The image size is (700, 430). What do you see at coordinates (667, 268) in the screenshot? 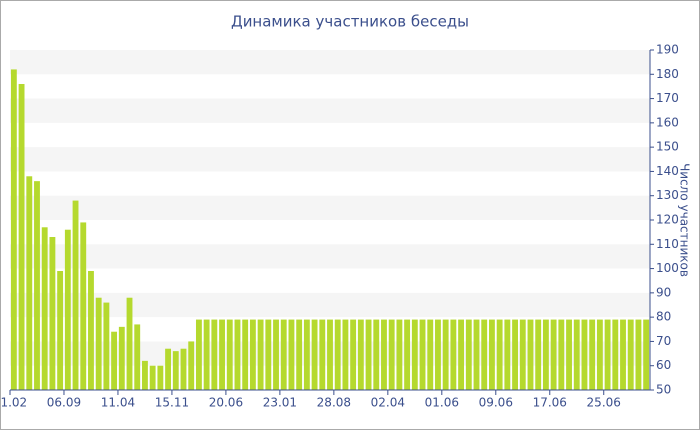
I see `y-tick-label: 100` at bounding box center [667, 268].